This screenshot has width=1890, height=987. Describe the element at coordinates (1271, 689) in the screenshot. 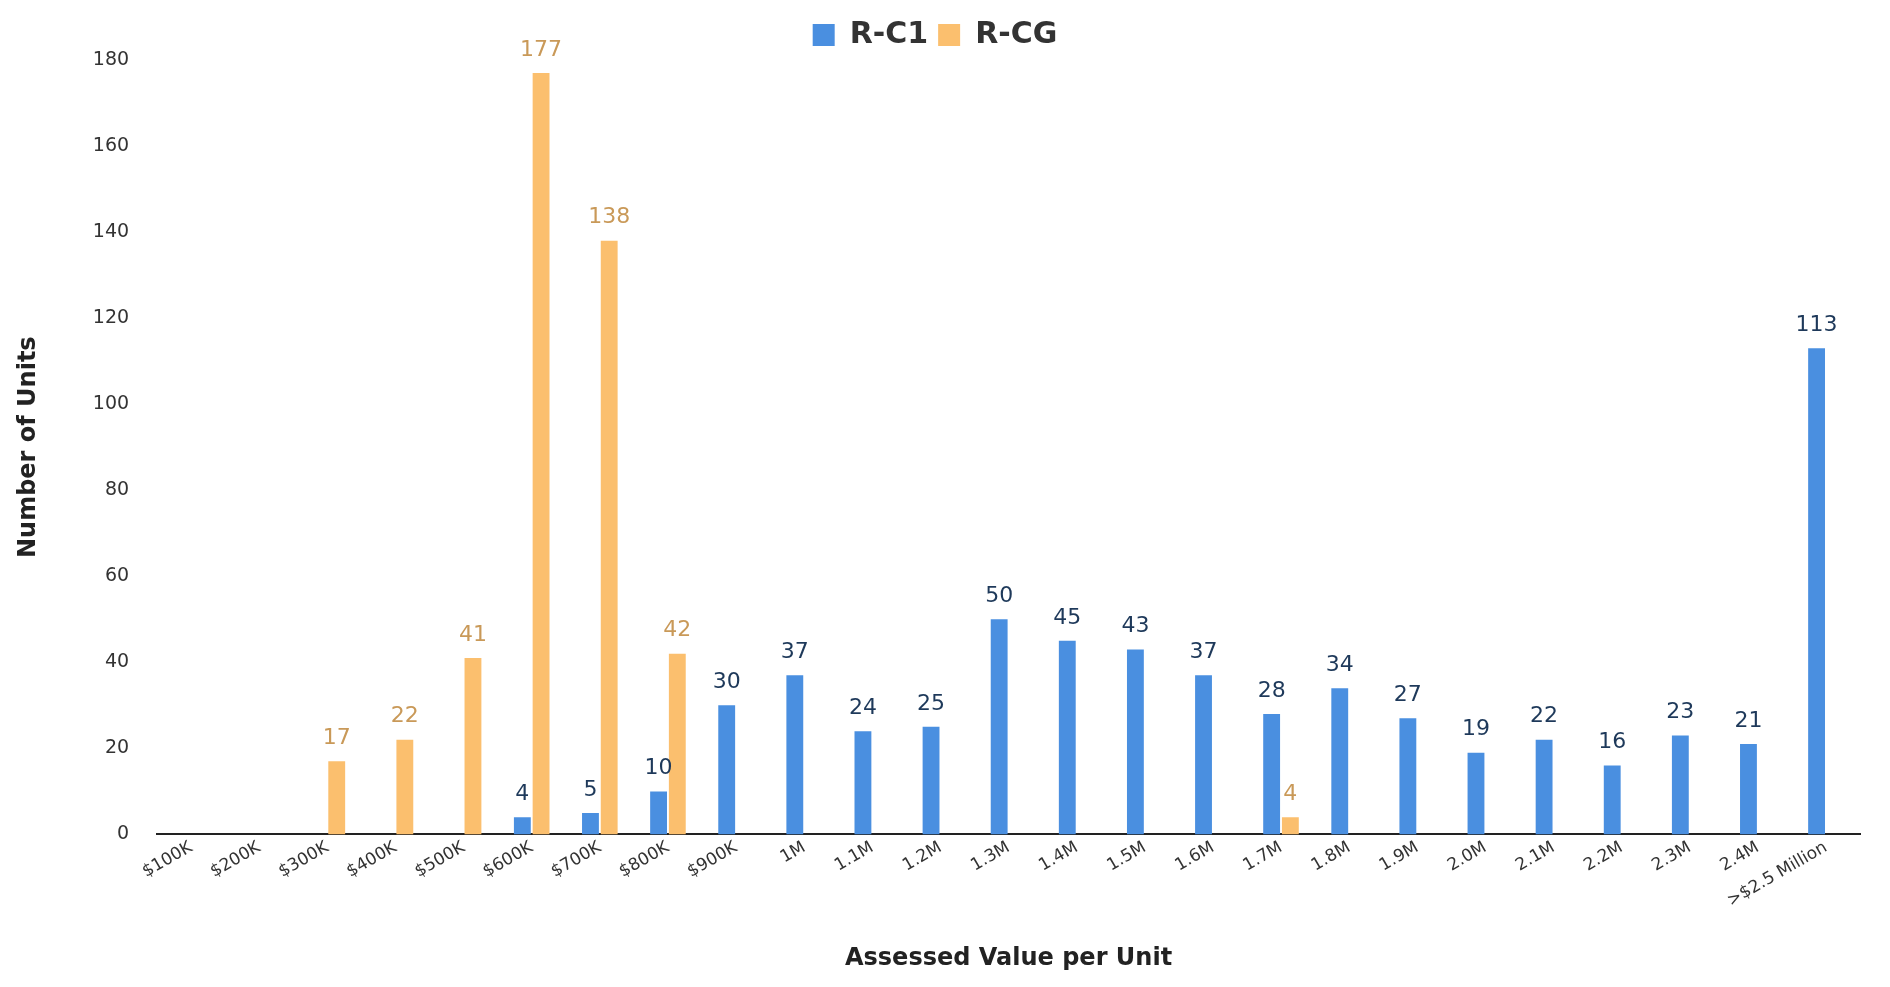

I see `data-label: 28` at that location.